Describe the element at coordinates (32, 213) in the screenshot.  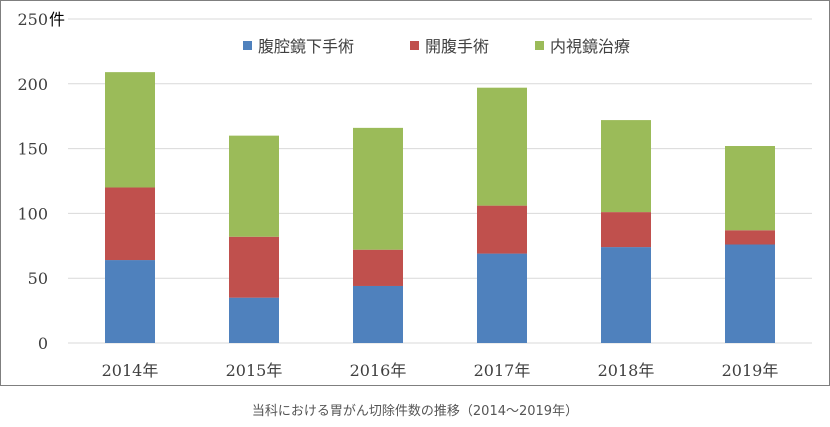
I see `y-tick-label: 100` at that location.